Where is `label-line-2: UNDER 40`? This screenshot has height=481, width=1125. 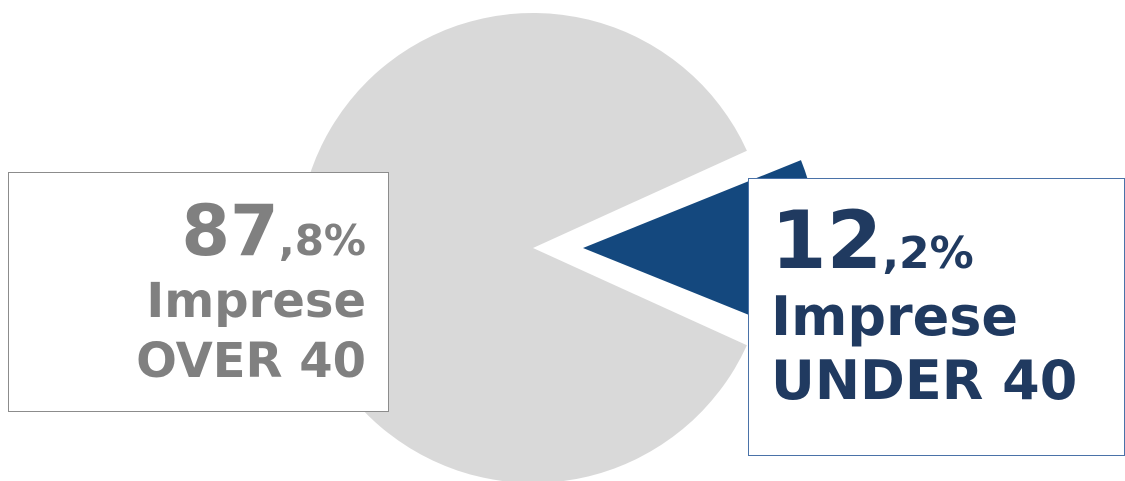 label-line-2: UNDER 40 is located at coordinates (924, 380).